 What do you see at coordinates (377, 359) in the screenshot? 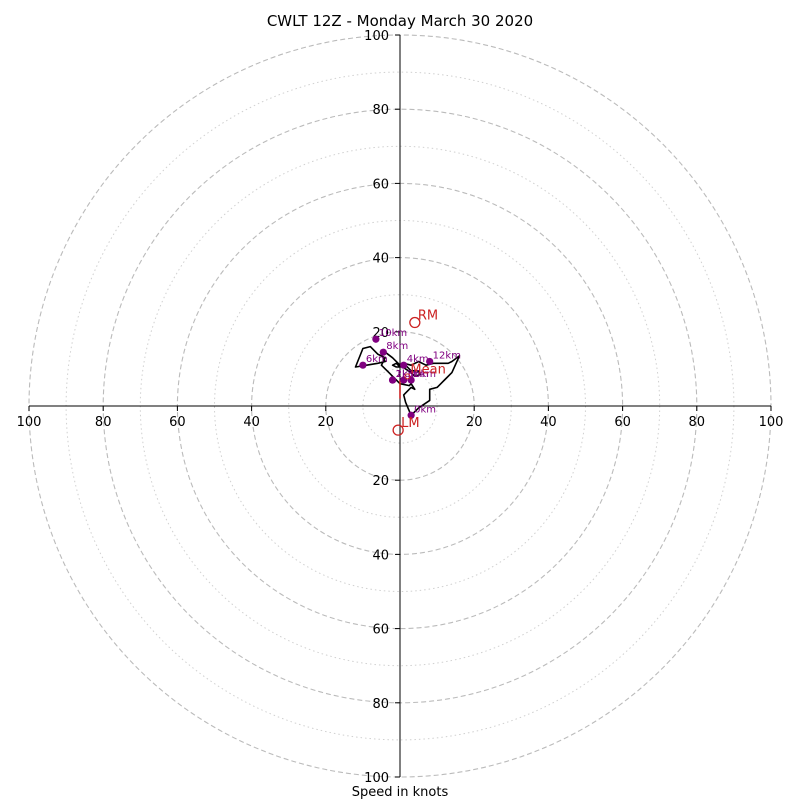
I see `height-marker-label: 6km` at bounding box center [377, 359].